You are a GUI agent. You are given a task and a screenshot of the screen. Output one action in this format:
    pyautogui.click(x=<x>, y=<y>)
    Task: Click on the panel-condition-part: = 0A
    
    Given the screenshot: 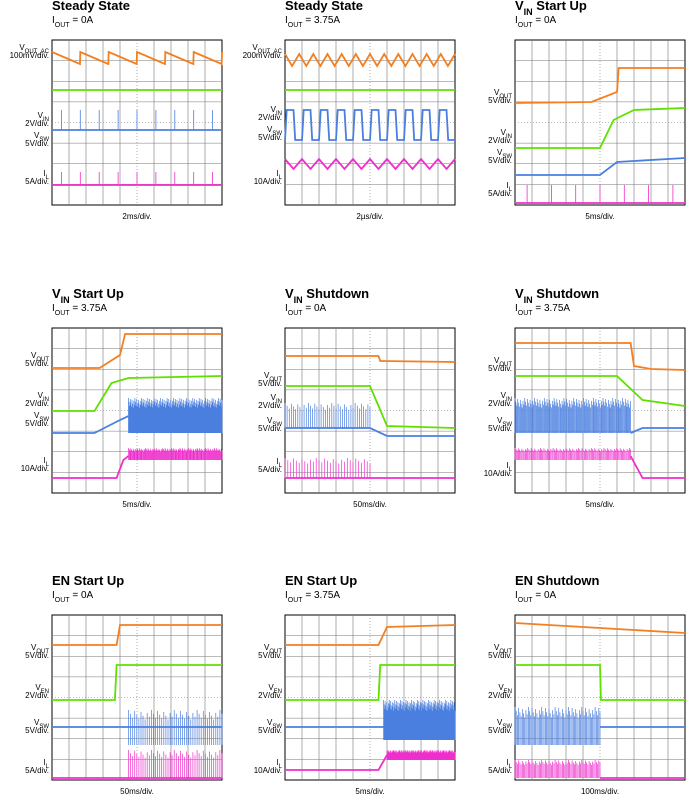 What is the action you would take?
    pyautogui.click(x=82, y=20)
    